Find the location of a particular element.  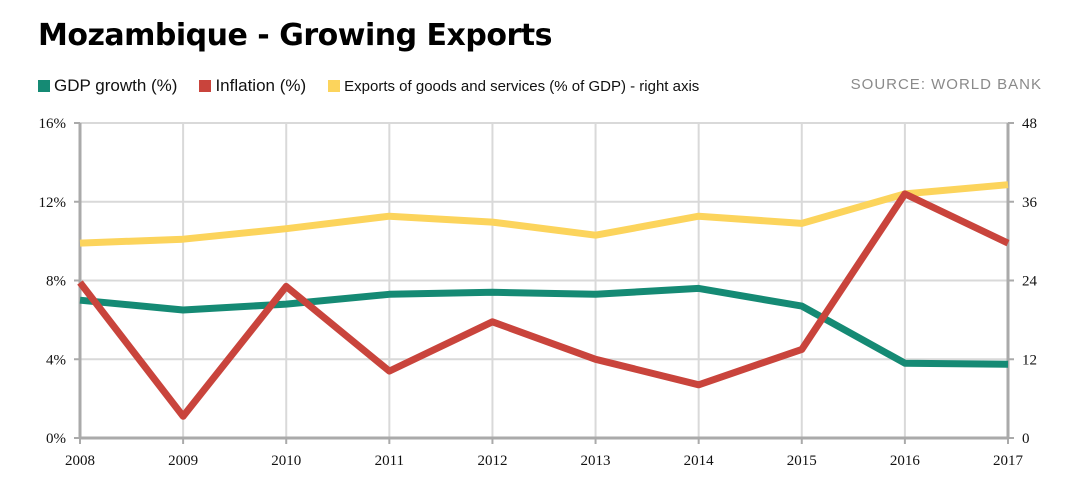

exports-line is located at coordinates (544, 214).